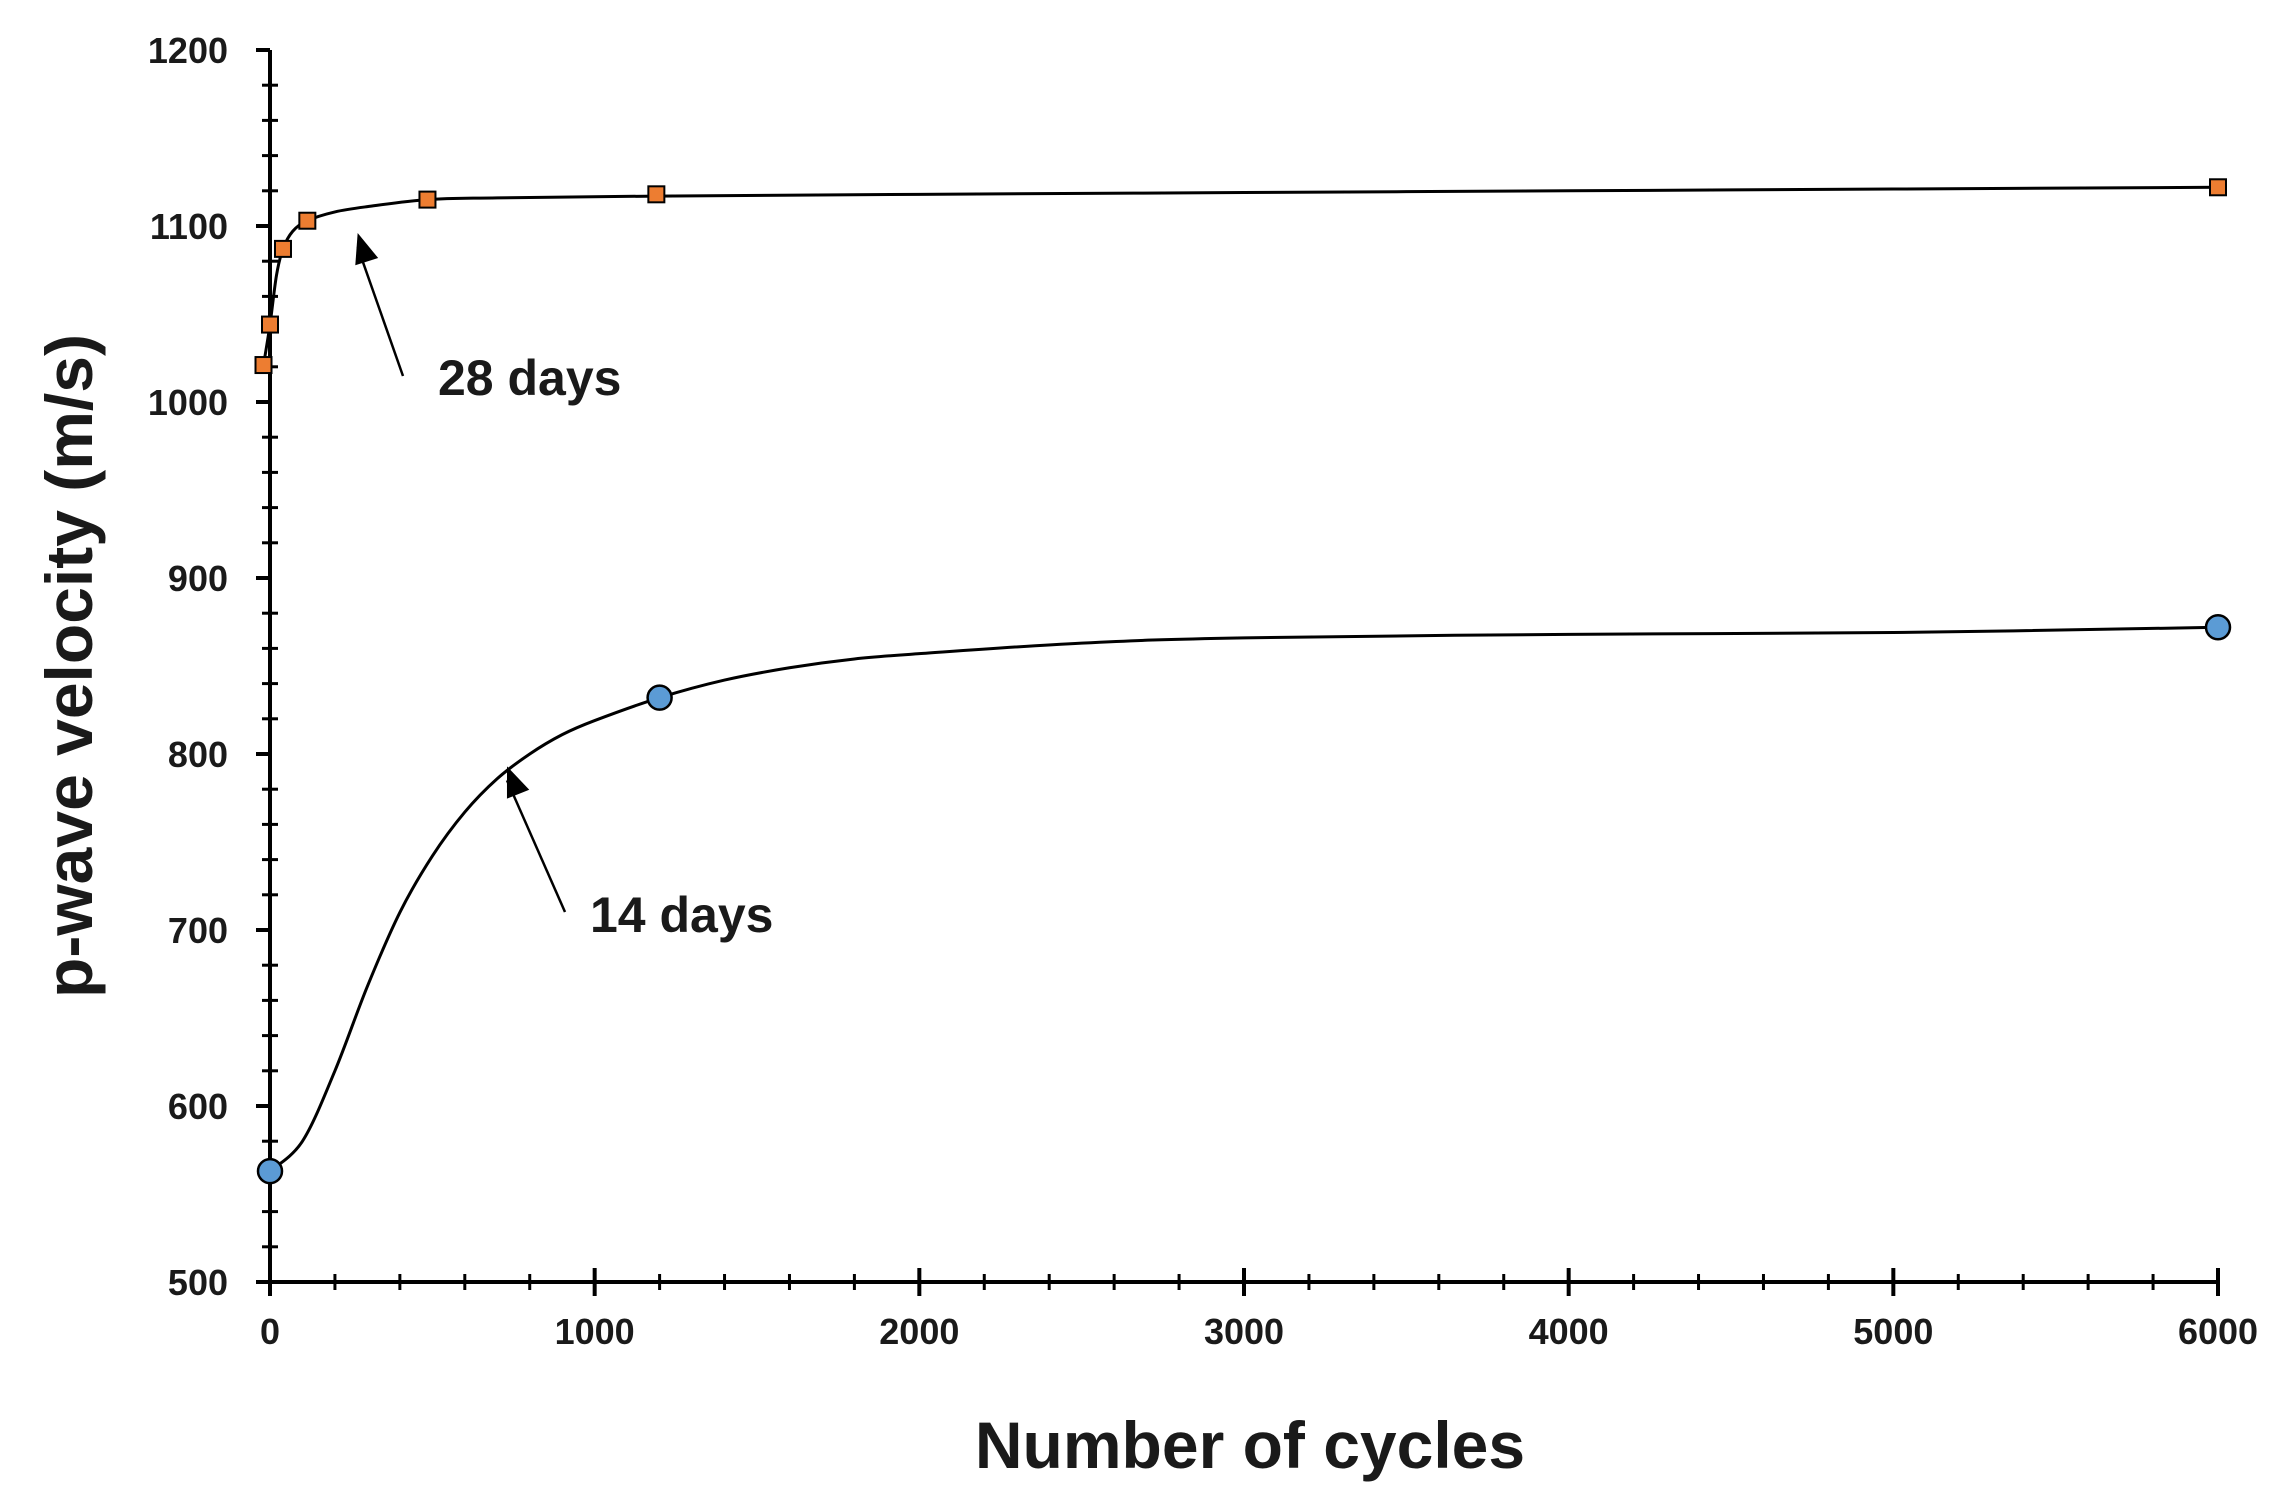  What do you see at coordinates (188, 50) in the screenshot?
I see `y-tick-label: 1200` at bounding box center [188, 50].